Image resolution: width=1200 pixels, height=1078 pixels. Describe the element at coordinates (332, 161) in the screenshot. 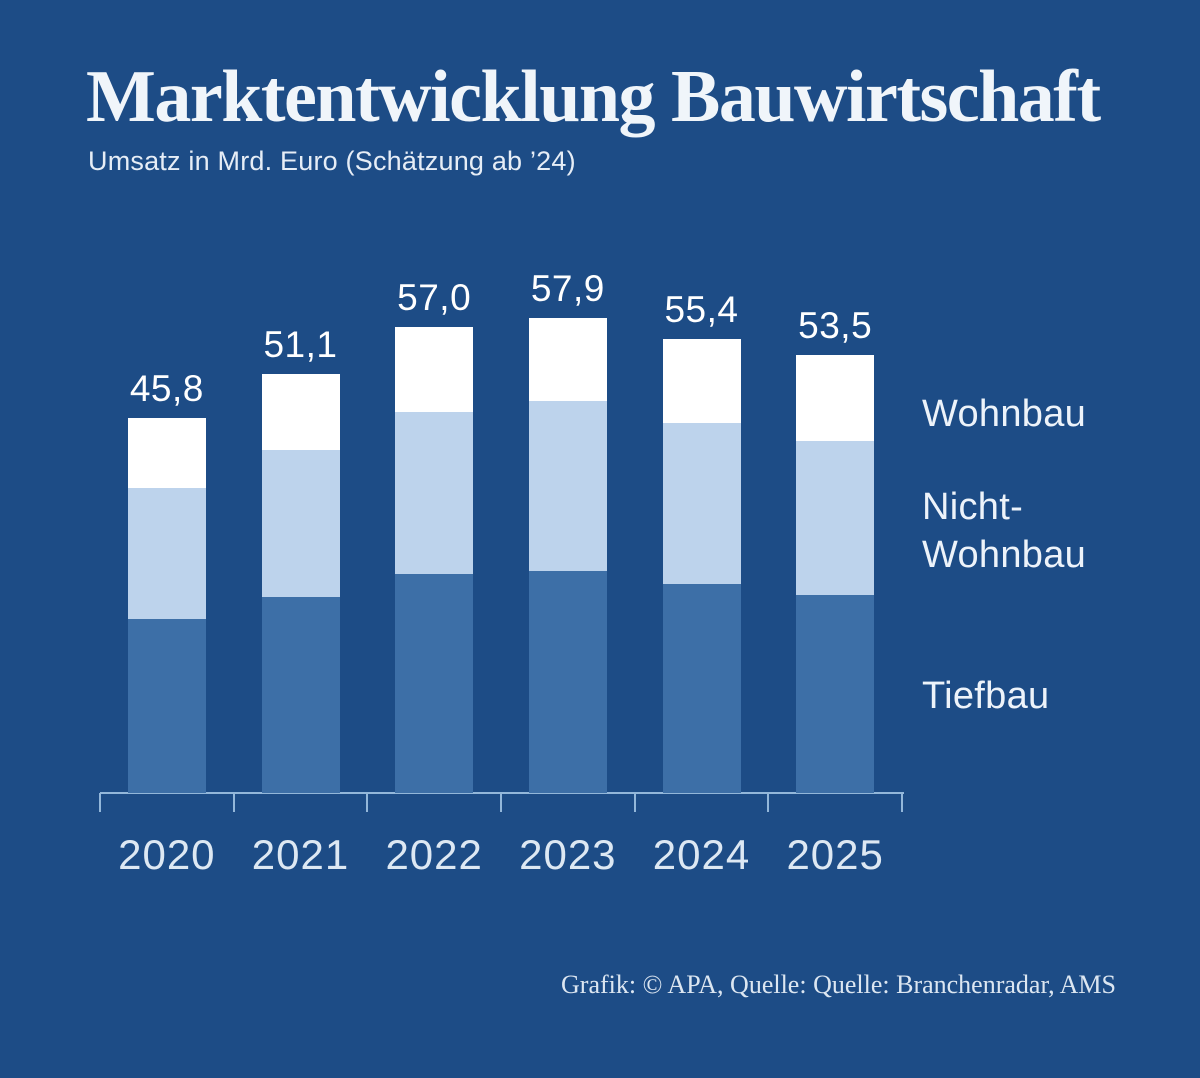

I see `page-subtitle: Umsatz in Mrd. Euro (Schätzung ab ’24)` at that location.